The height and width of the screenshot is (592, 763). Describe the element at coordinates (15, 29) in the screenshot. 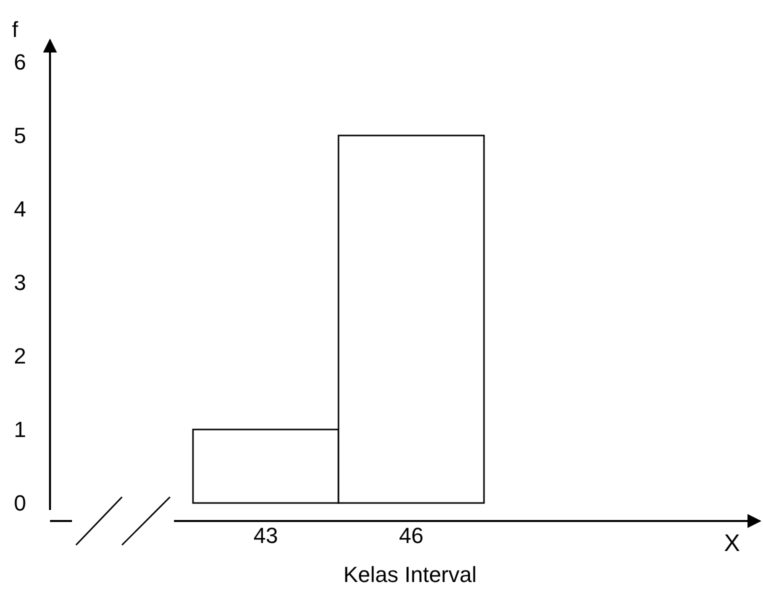

I see `y-axis-title: f` at that location.